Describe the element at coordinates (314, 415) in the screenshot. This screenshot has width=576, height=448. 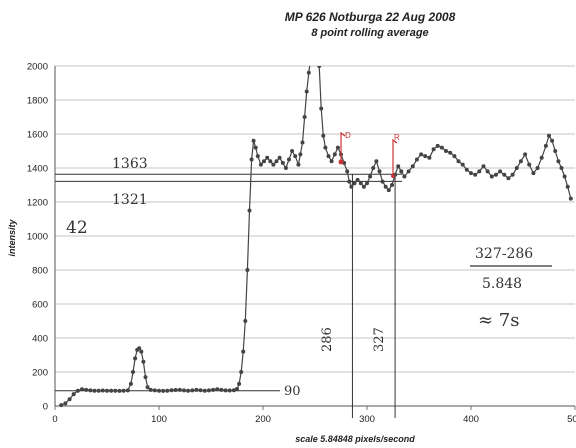
I see `x-axis-ticks: 0 100 200 300 400 500` at that location.